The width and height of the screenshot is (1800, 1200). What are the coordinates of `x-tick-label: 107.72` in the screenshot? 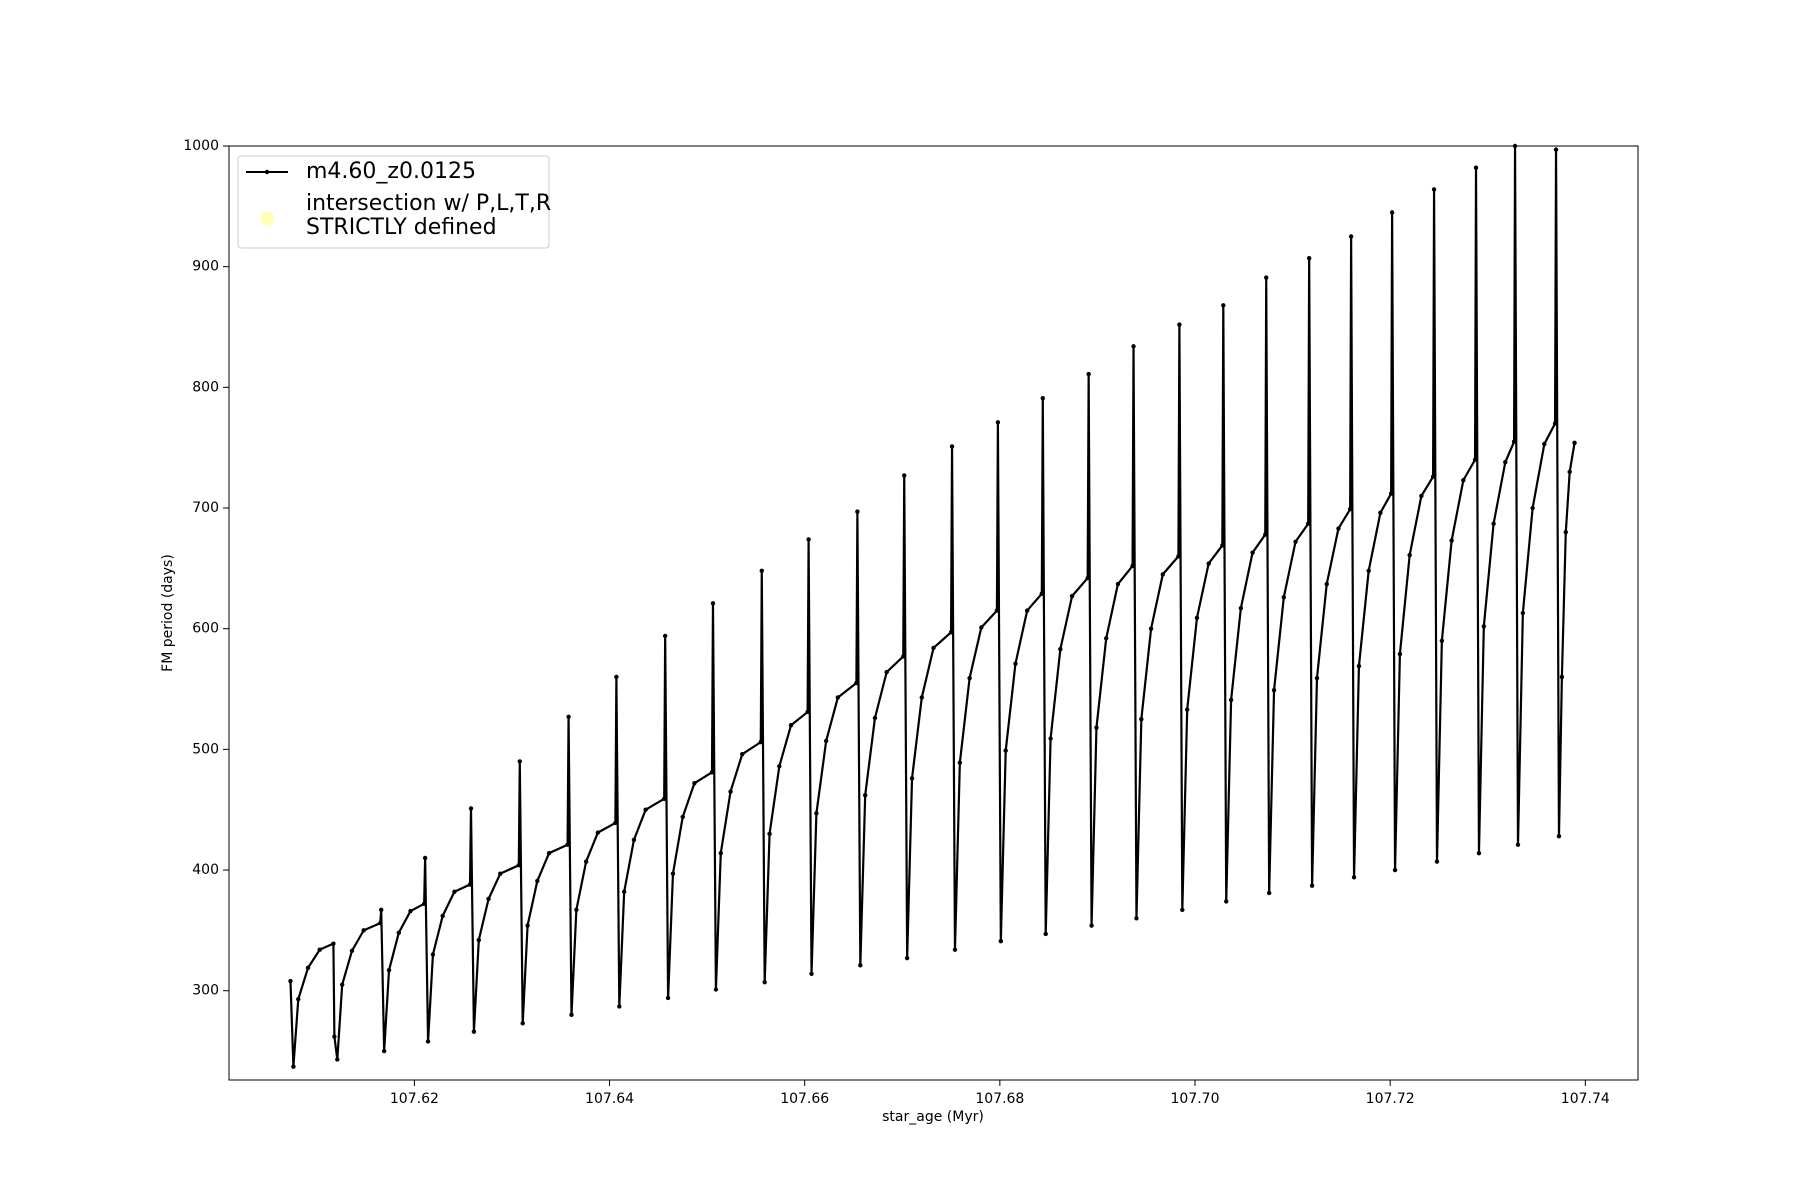 It's located at (1390, 1099).